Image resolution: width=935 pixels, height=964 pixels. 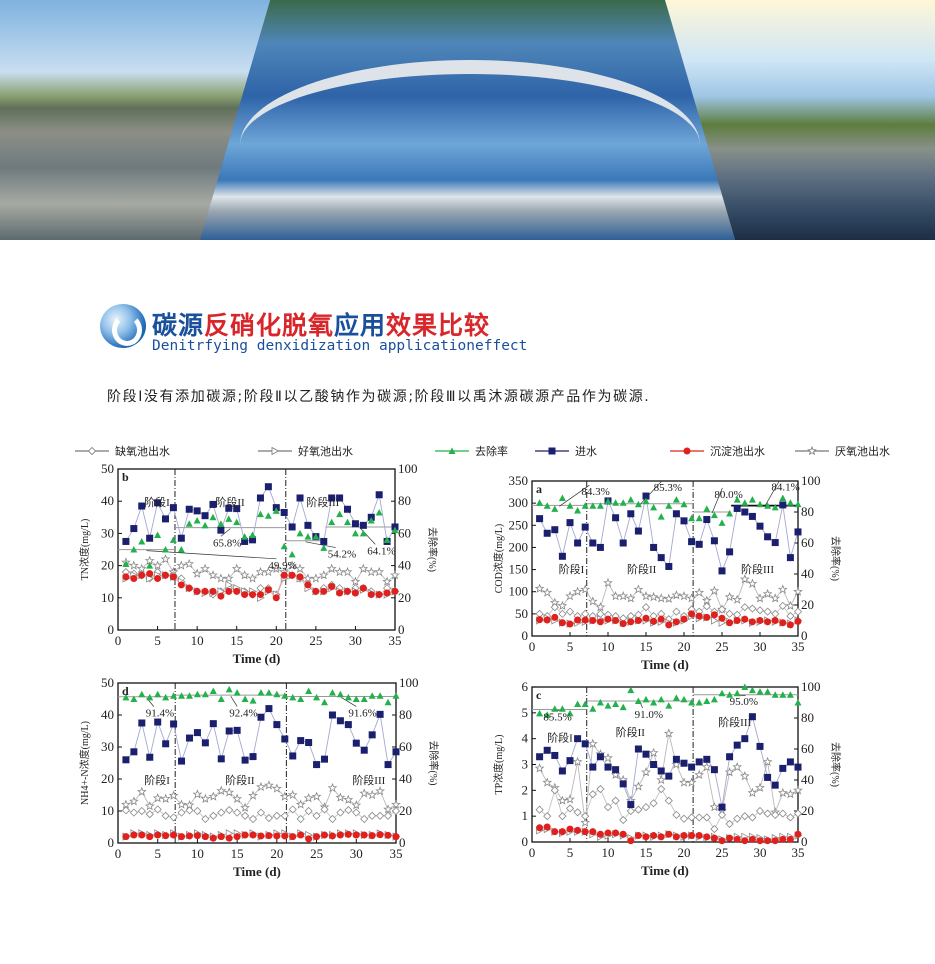 What do you see at coordinates (646, 646) in the screenshot?
I see `x-tick-label: 15` at bounding box center [646, 646].